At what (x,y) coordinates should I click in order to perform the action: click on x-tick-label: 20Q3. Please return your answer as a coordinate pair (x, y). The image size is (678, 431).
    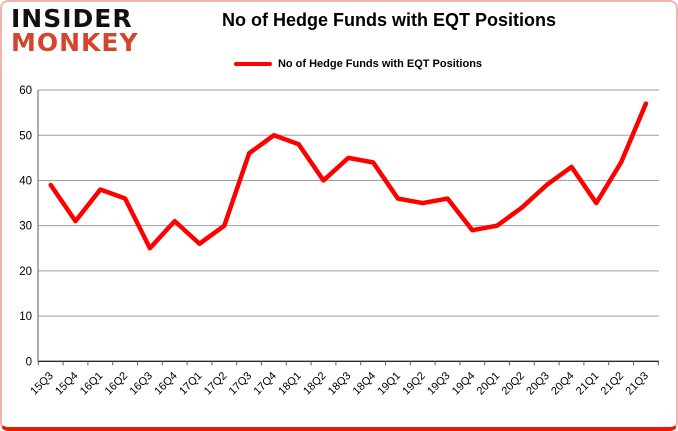
    Looking at the image, I should click on (538, 384).